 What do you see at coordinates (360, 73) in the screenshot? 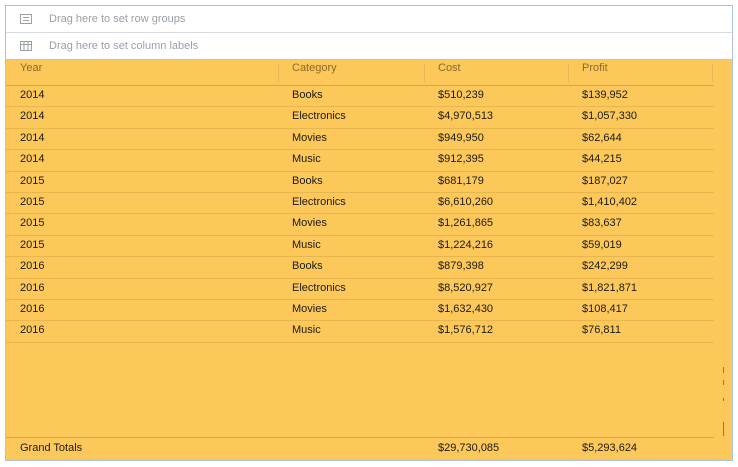
I see `column-header-row: Year Category Cost Profit` at bounding box center [360, 73].